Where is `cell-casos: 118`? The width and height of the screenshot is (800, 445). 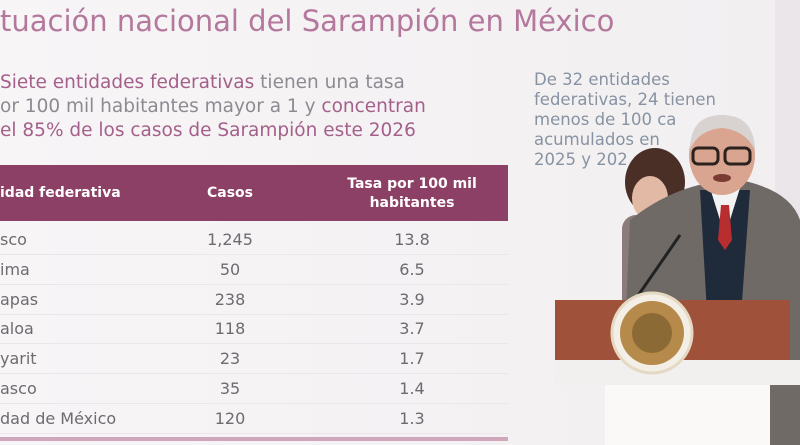
cell-casos: 118 is located at coordinates (230, 329).